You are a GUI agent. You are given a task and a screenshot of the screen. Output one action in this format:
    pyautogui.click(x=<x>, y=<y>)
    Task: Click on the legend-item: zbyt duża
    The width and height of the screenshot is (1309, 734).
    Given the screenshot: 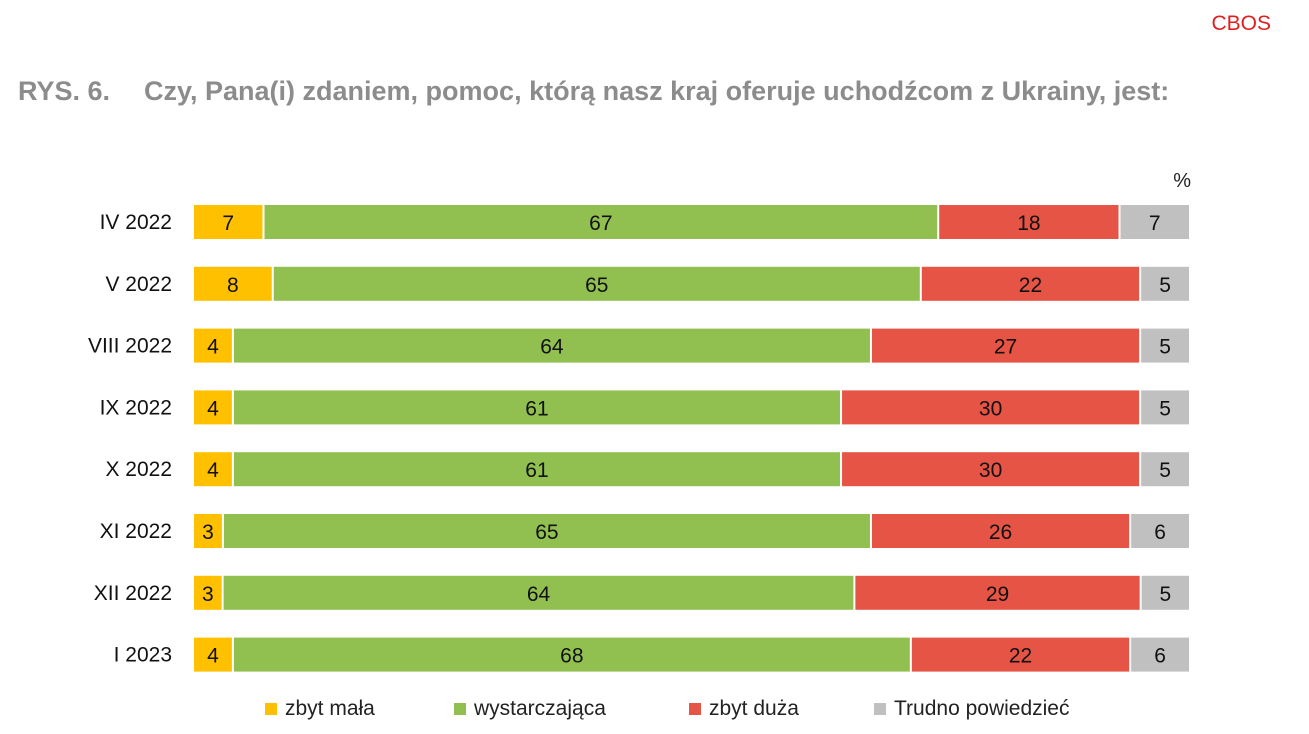 What is the action you would take?
    pyautogui.click(x=744, y=709)
    